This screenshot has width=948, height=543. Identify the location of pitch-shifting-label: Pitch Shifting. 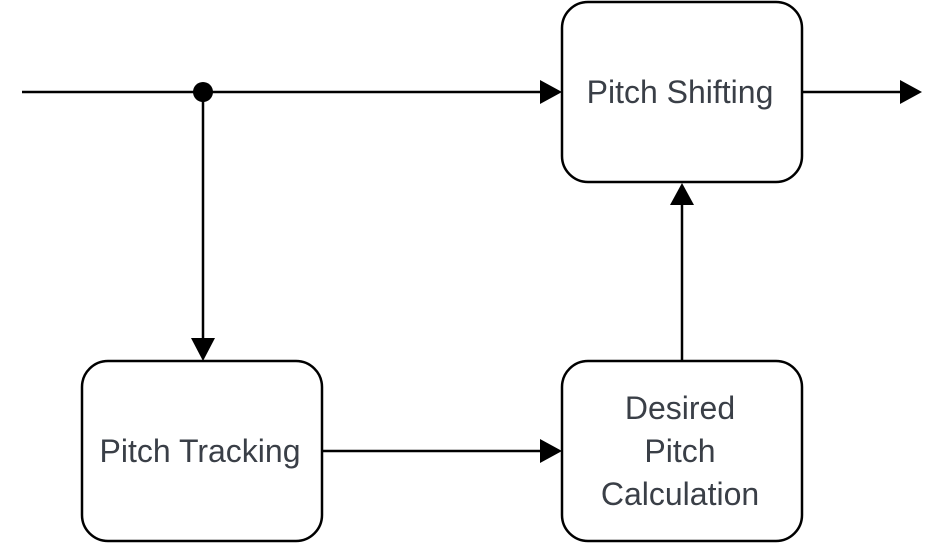
(680, 92).